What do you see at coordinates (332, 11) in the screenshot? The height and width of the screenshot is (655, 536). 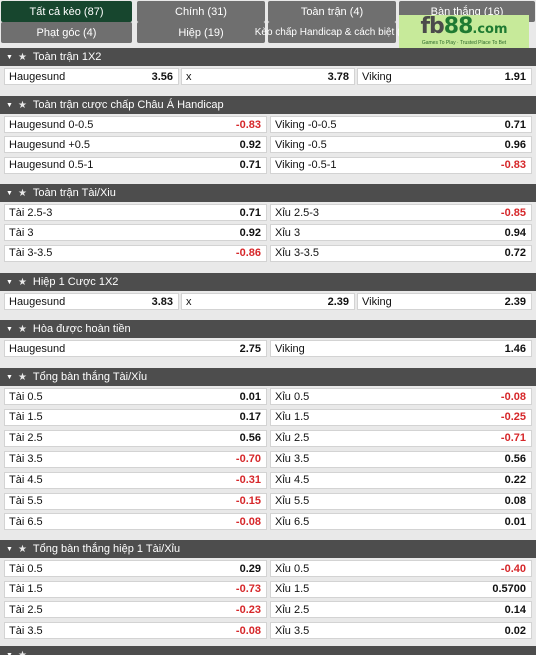 I see `tab-full-time: Toàn trận (4)` at bounding box center [332, 11].